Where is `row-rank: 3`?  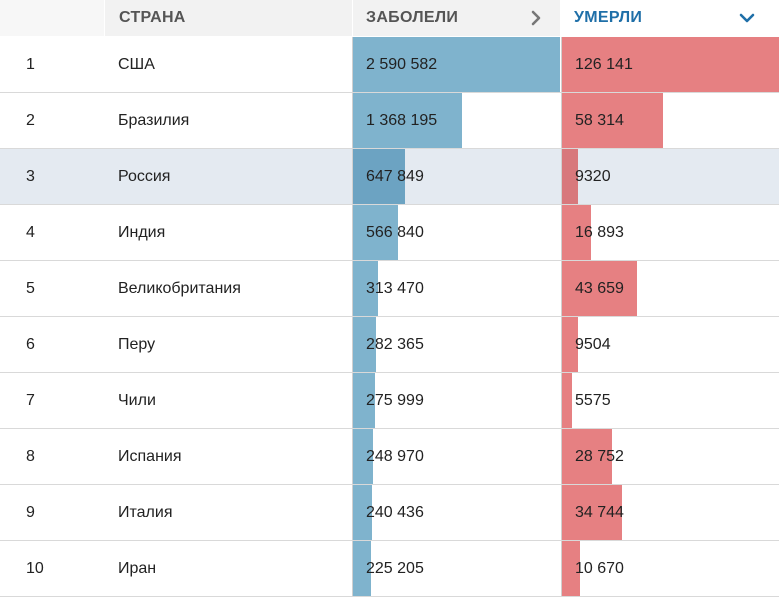
row-rank: 3 is located at coordinates (30, 176).